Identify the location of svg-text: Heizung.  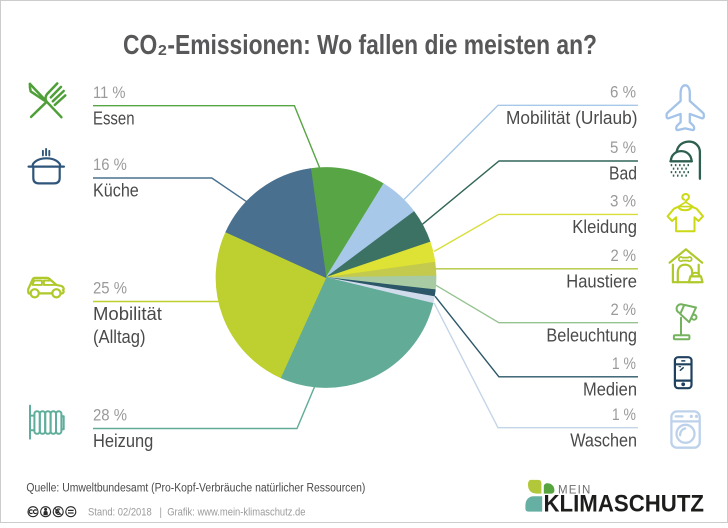
(123, 441).